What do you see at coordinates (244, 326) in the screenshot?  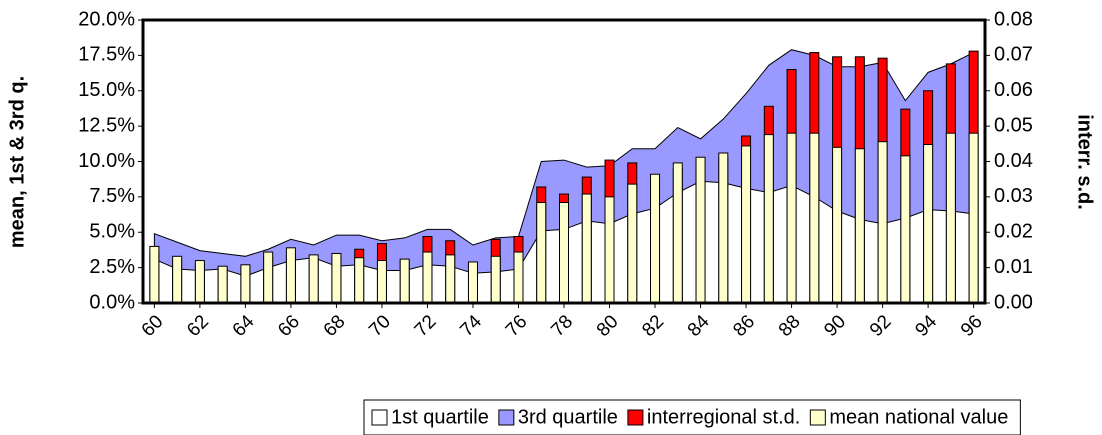 I see `x-tick-label: 64` at bounding box center [244, 326].